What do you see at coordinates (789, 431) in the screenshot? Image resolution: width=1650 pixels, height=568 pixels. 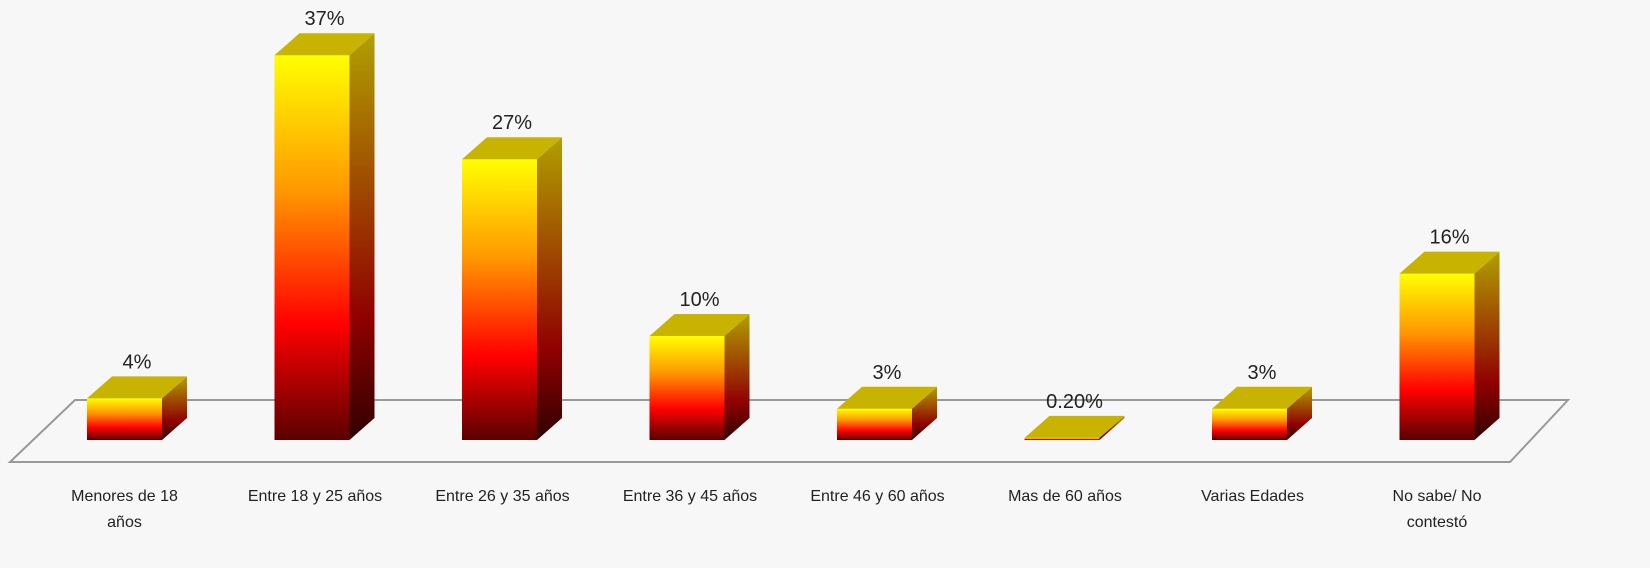 I see `floor` at bounding box center [789, 431].